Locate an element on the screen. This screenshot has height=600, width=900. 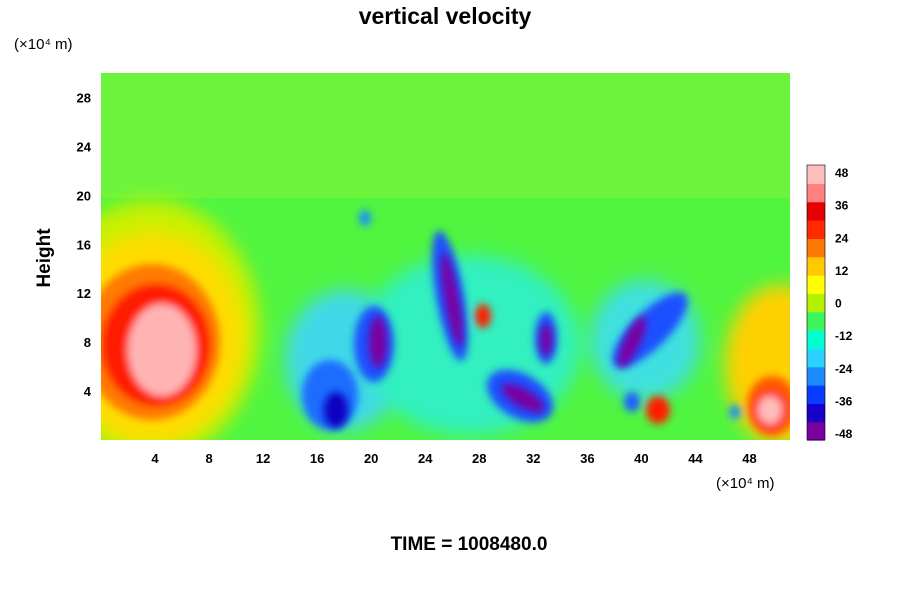
x-tick-label: 20 is located at coordinates (371, 458).